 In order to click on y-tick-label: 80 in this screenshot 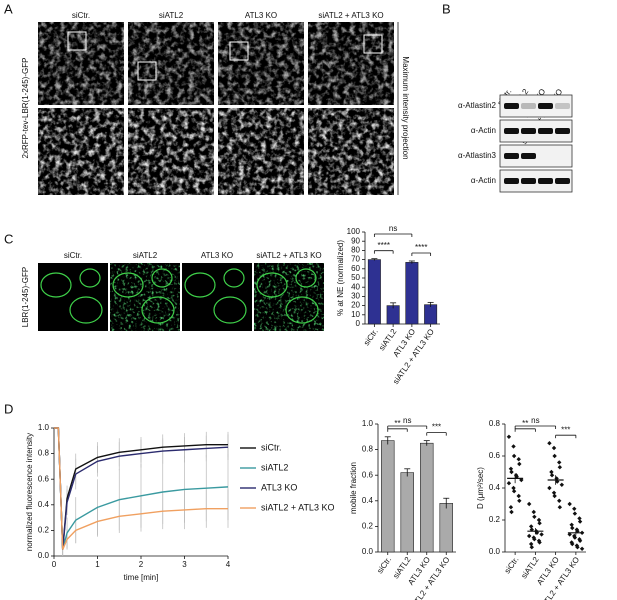, I will do `click(355, 250)`.